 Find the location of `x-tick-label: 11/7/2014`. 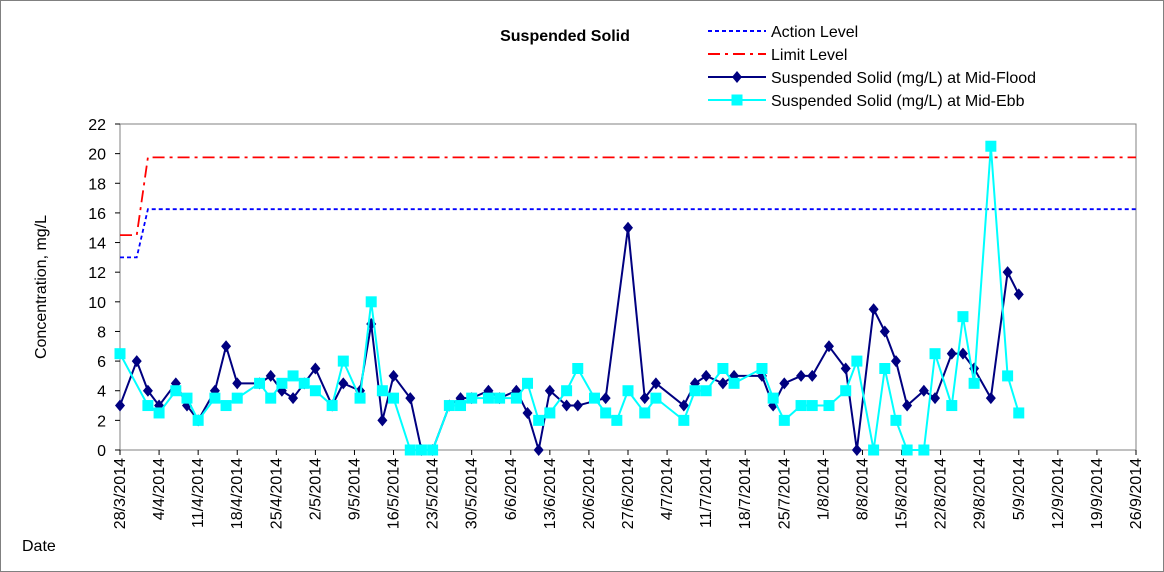

x-tick-label: 11/7/2014 is located at coordinates (706, 493).